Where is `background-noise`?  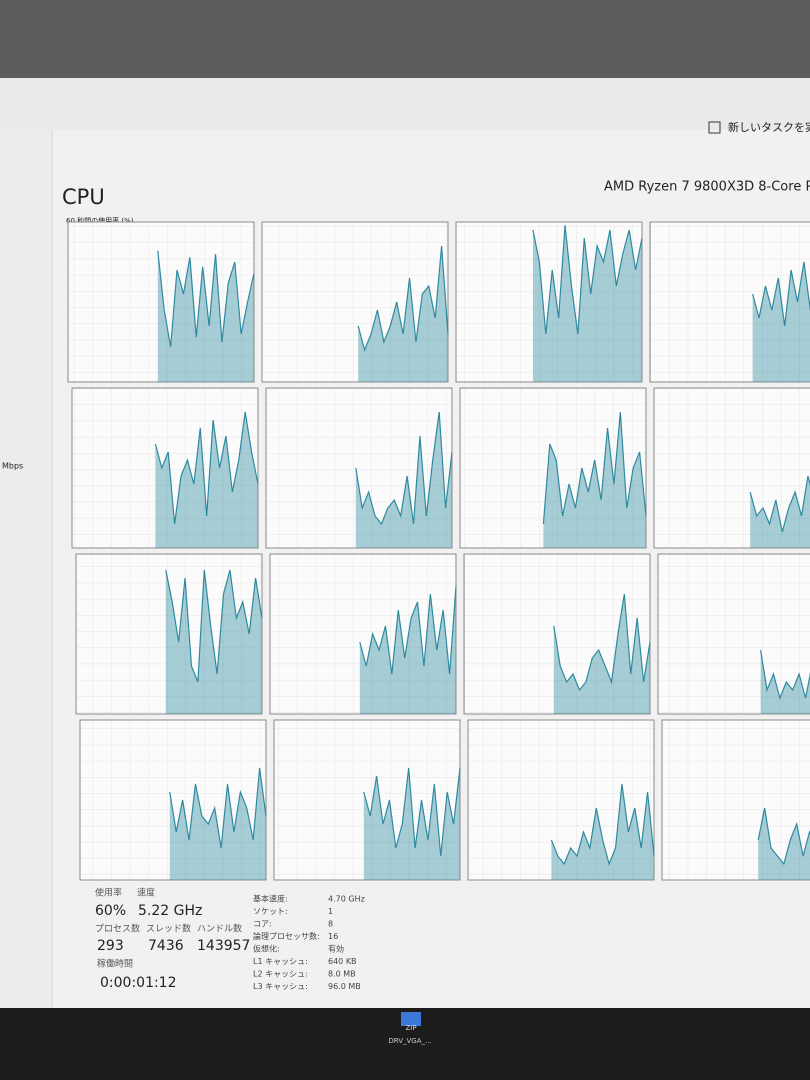
background-noise is located at coordinates (405, 45).